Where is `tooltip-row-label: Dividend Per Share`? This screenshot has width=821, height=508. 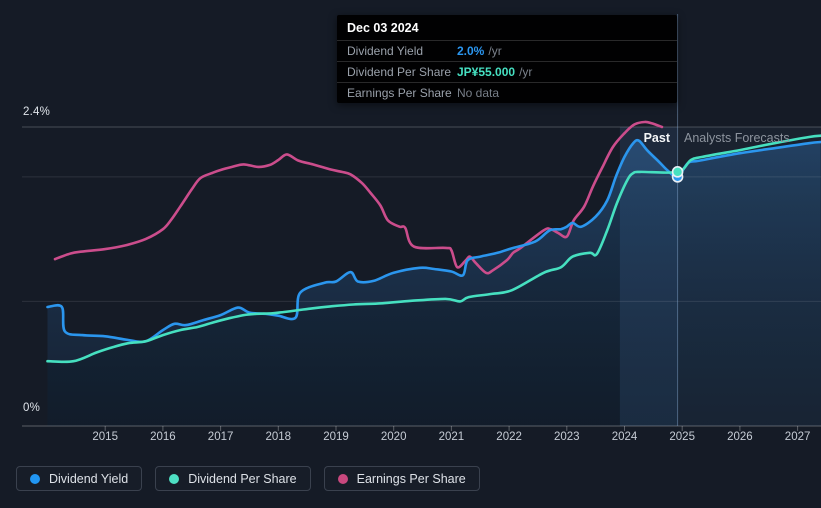
tooltip-row-label: Dividend Per Share is located at coordinates (399, 72).